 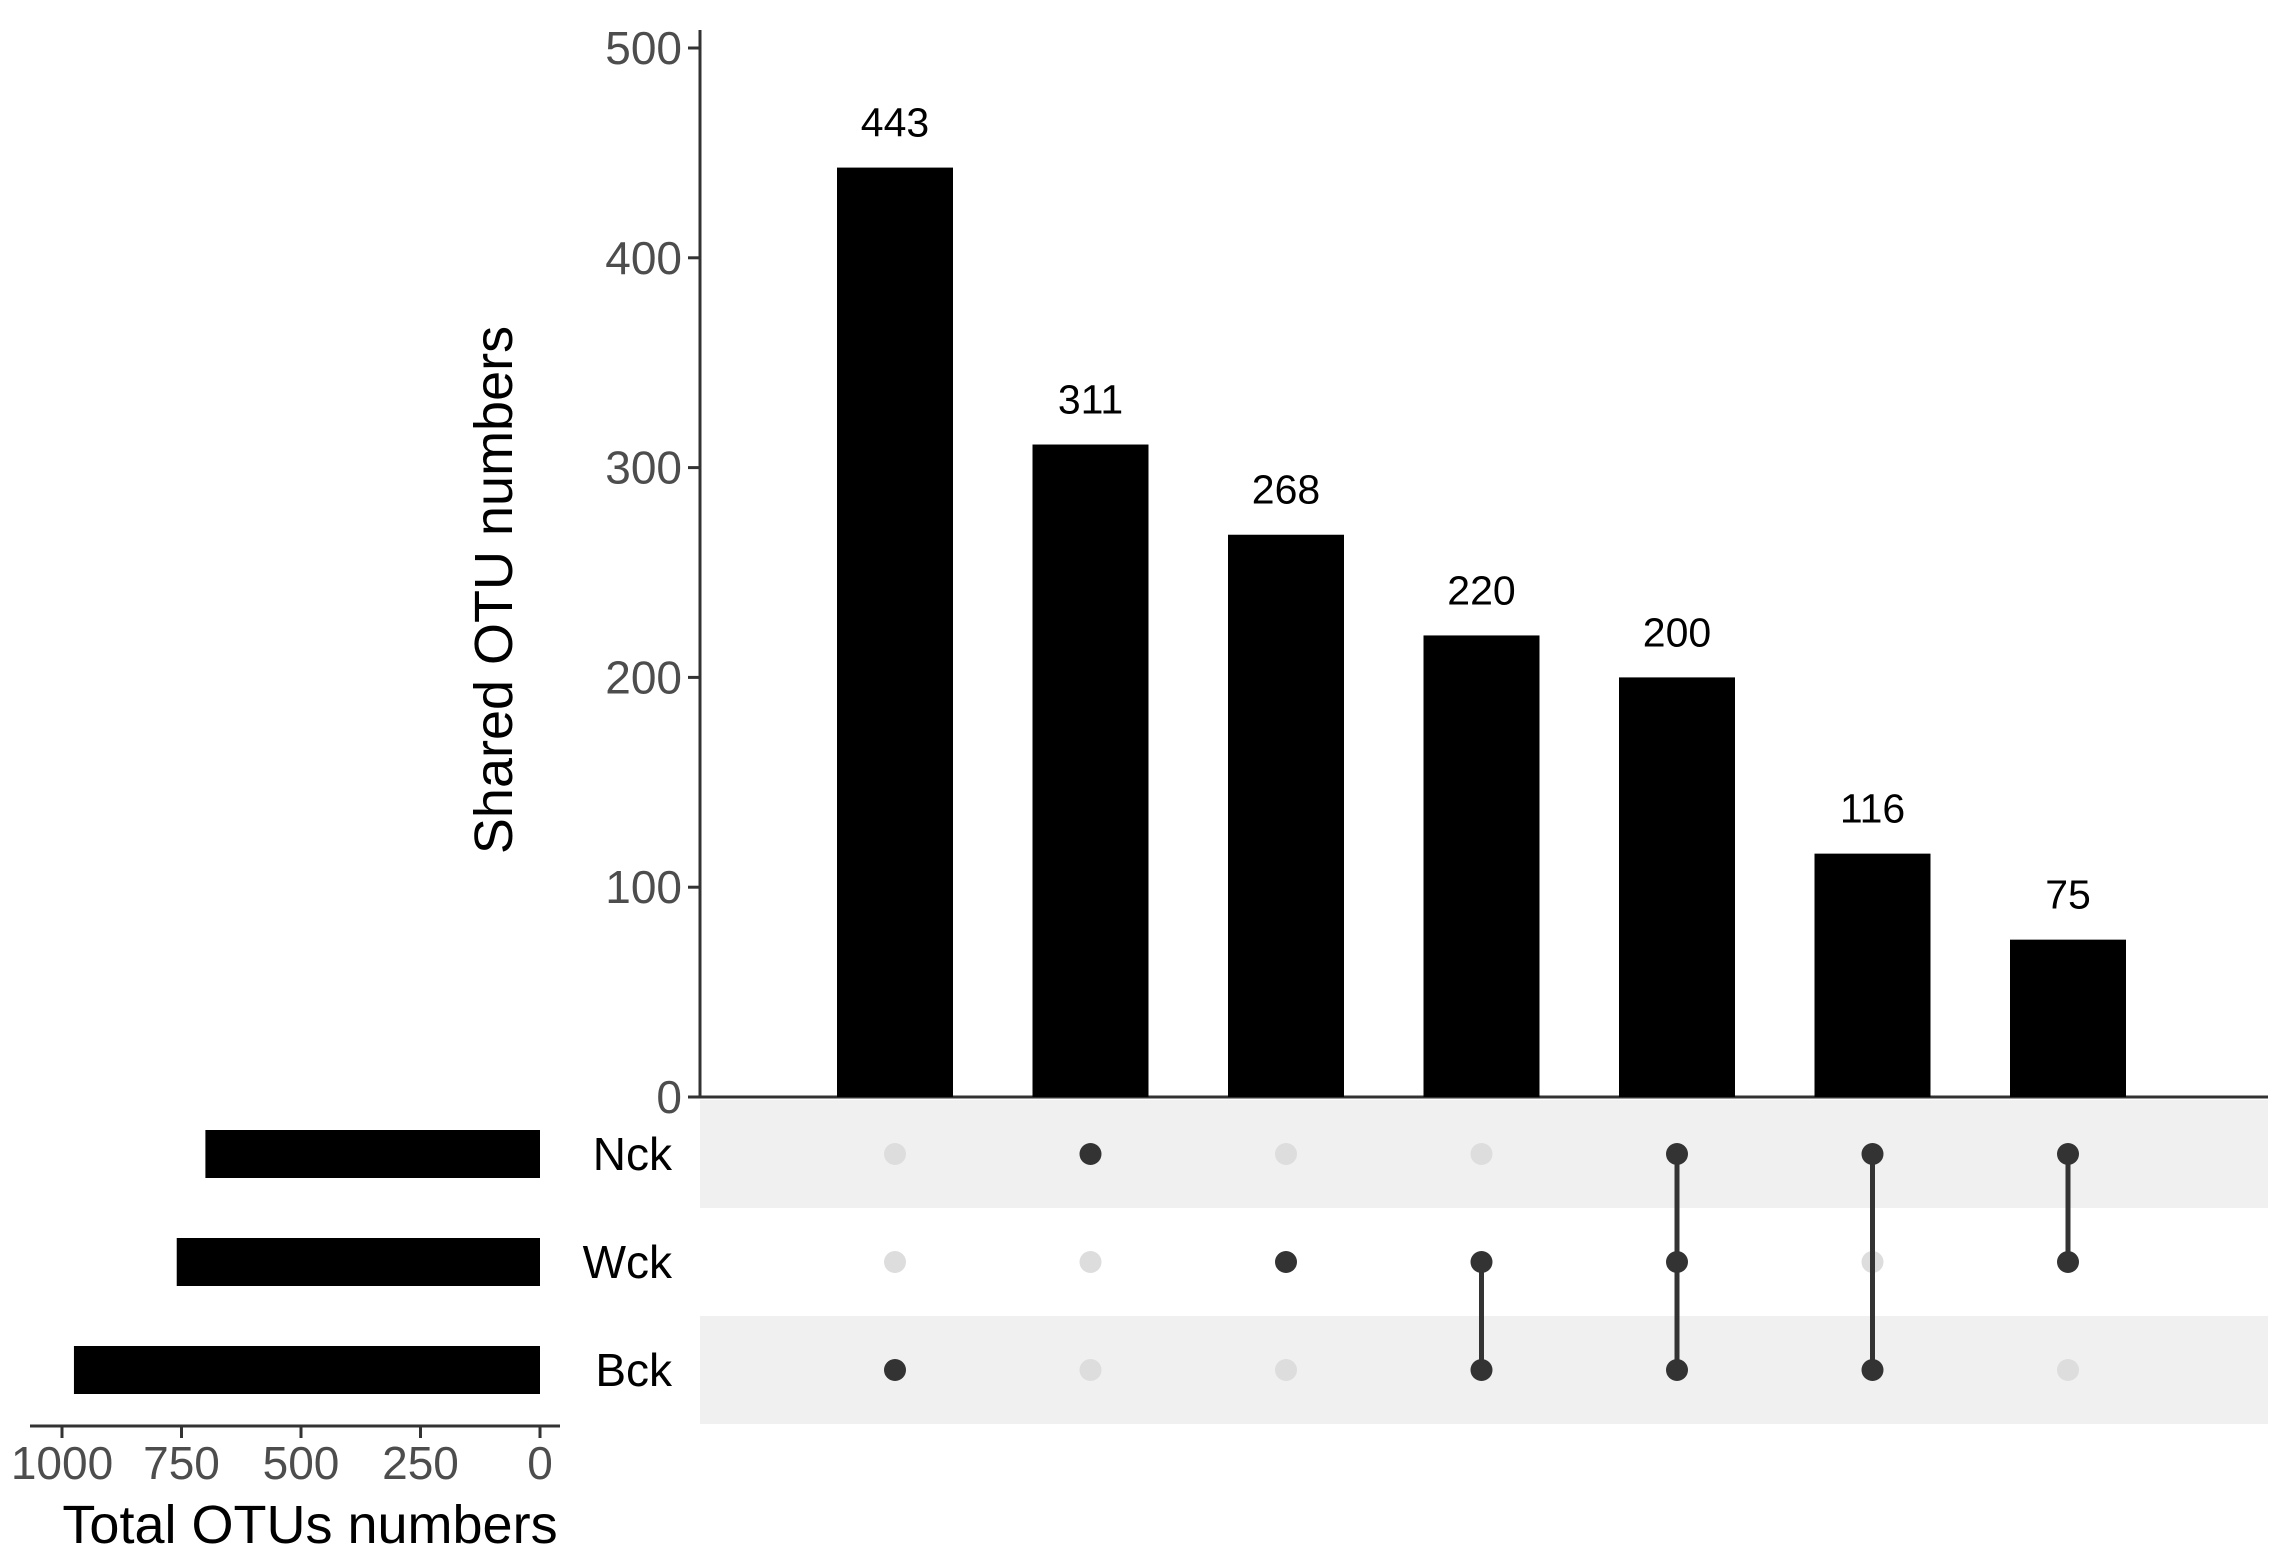 What do you see at coordinates (643, 887) in the screenshot?
I see `y-tick-label: 100` at bounding box center [643, 887].